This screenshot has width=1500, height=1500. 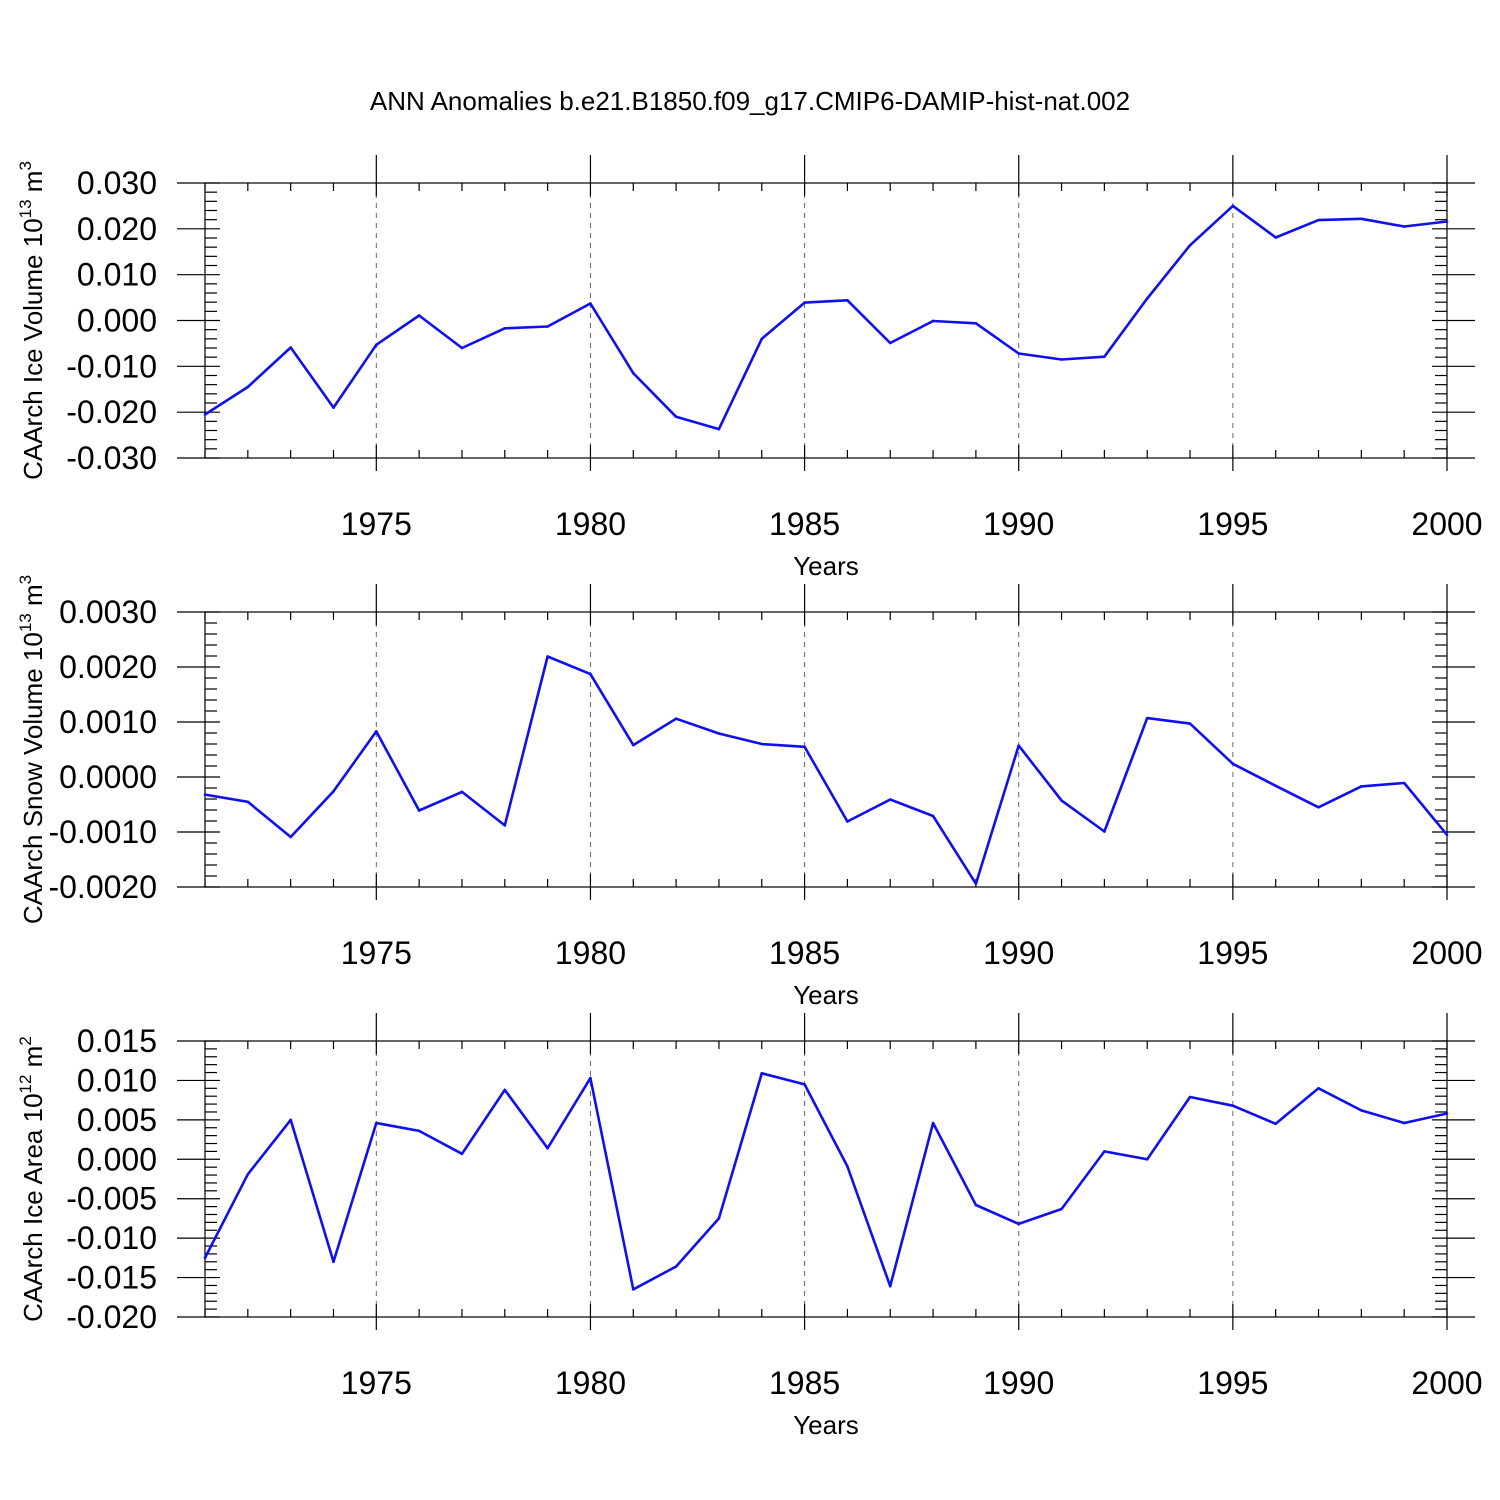 I want to click on y-tick-label: -0.0020, so click(x=102, y=887).